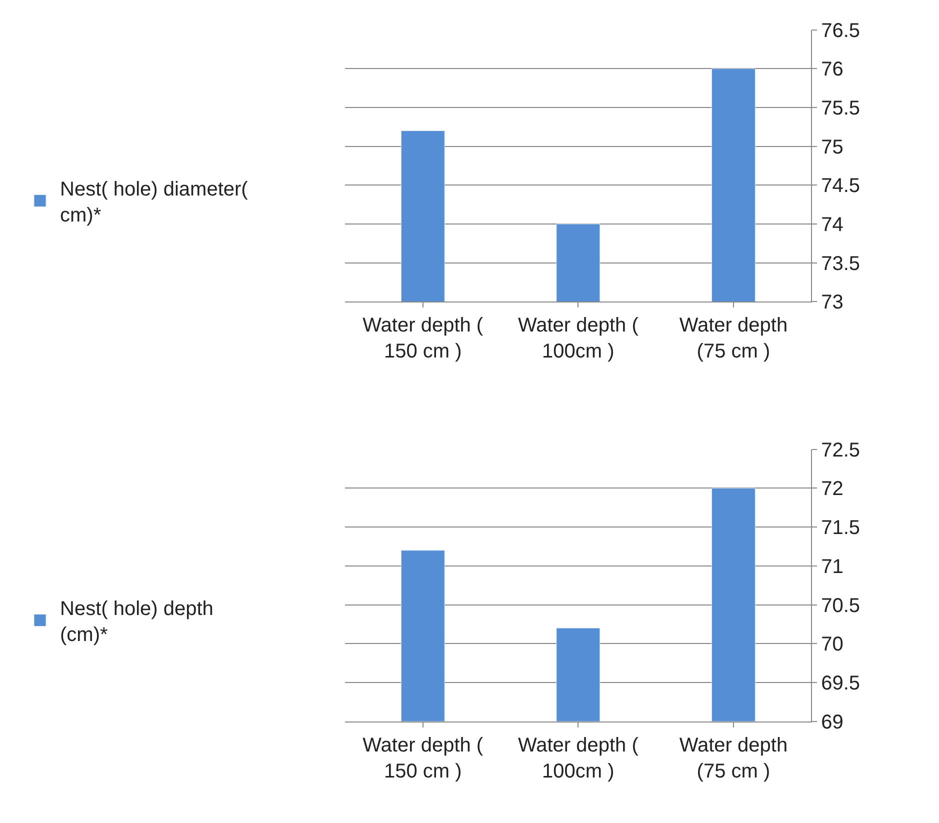 This screenshot has width=939, height=823. What do you see at coordinates (840, 263) in the screenshot?
I see `y-tick-label: 73.5` at bounding box center [840, 263].